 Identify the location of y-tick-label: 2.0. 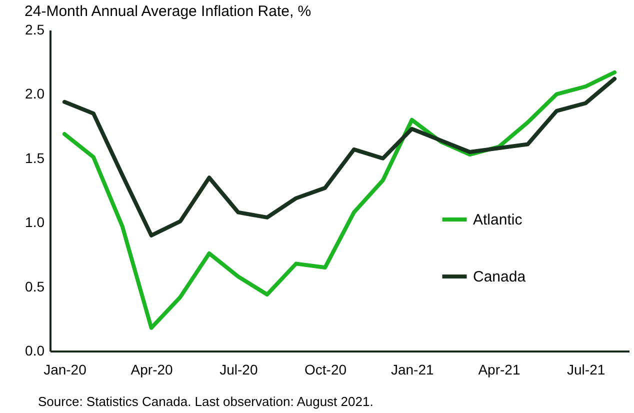
(35, 94).